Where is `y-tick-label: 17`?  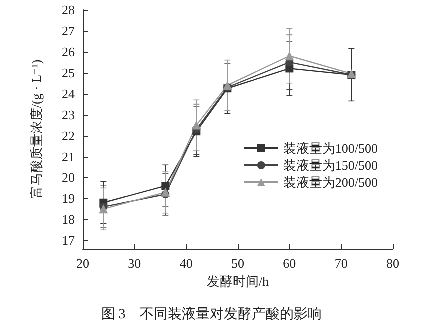 y-tick-label: 17 is located at coordinates (69, 240).